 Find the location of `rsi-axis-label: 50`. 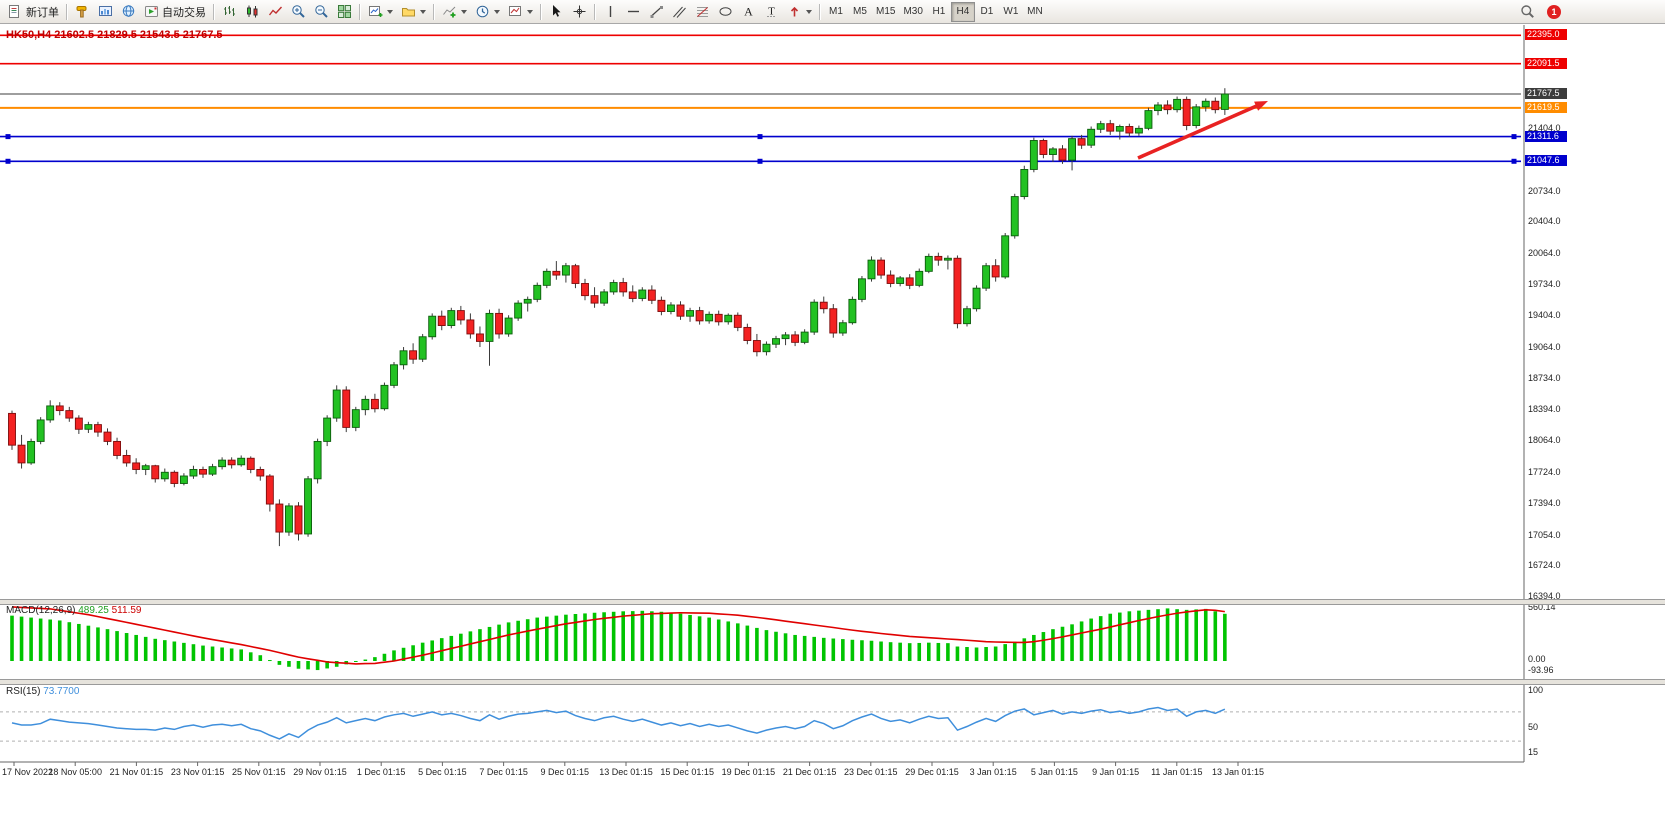

rsi-axis-label: 50 is located at coordinates (1533, 726).